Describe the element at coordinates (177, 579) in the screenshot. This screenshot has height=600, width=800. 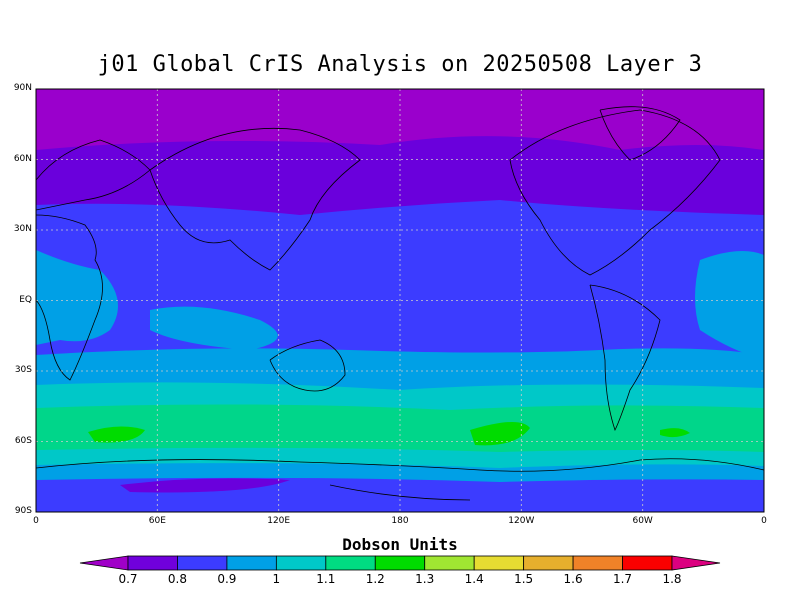
I see `colorbar-tick-label: 0.8` at that location.